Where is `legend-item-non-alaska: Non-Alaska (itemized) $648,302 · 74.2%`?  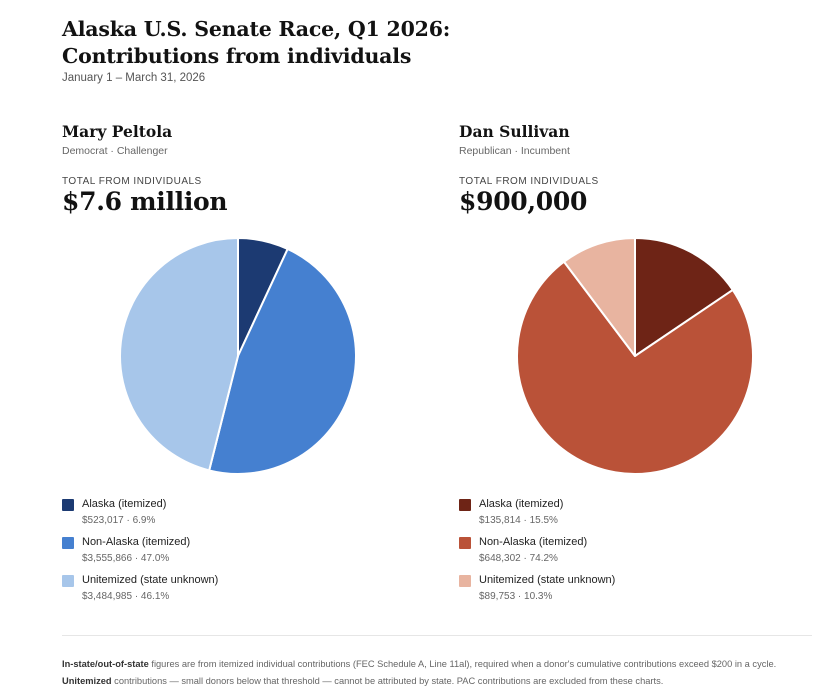
legend-item-non-alaska: Non-Alaska (itemized) $648,302 · 74.2% is located at coordinates (609, 554).